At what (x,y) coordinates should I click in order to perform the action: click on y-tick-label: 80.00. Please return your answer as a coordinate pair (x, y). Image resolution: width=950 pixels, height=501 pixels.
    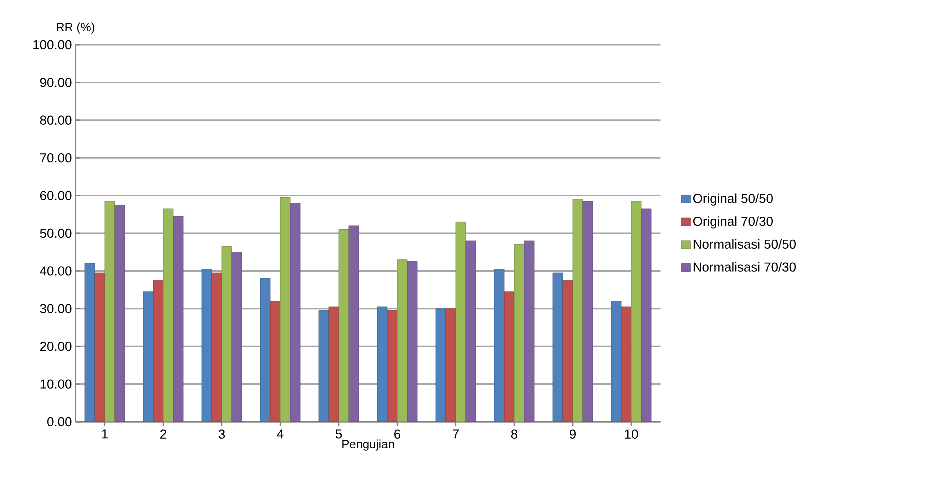
    Looking at the image, I should click on (56, 120).